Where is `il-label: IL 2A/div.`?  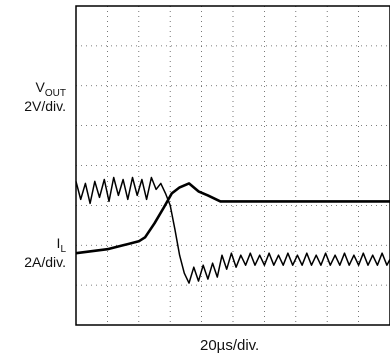 il-label: IL 2A/div. is located at coordinates (33, 252).